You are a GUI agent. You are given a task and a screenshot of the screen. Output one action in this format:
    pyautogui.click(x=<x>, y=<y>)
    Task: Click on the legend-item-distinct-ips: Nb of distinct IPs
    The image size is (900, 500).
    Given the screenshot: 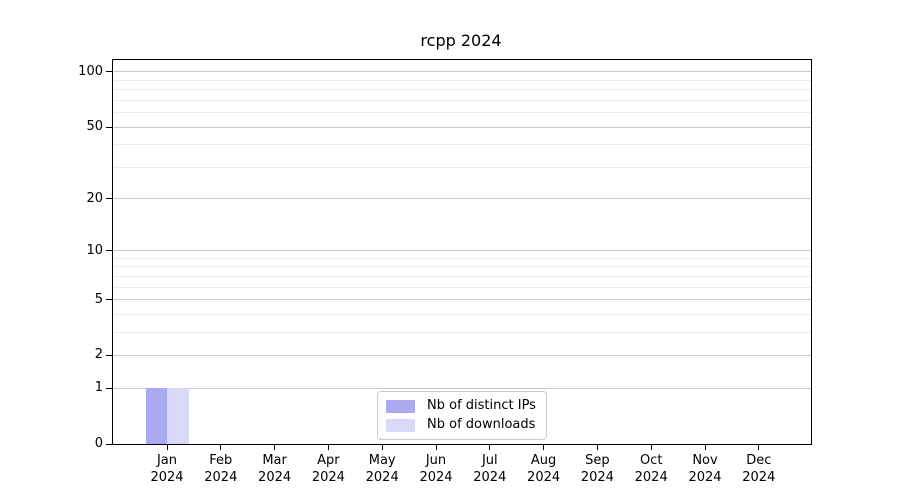 What is the action you would take?
    pyautogui.click(x=461, y=406)
    